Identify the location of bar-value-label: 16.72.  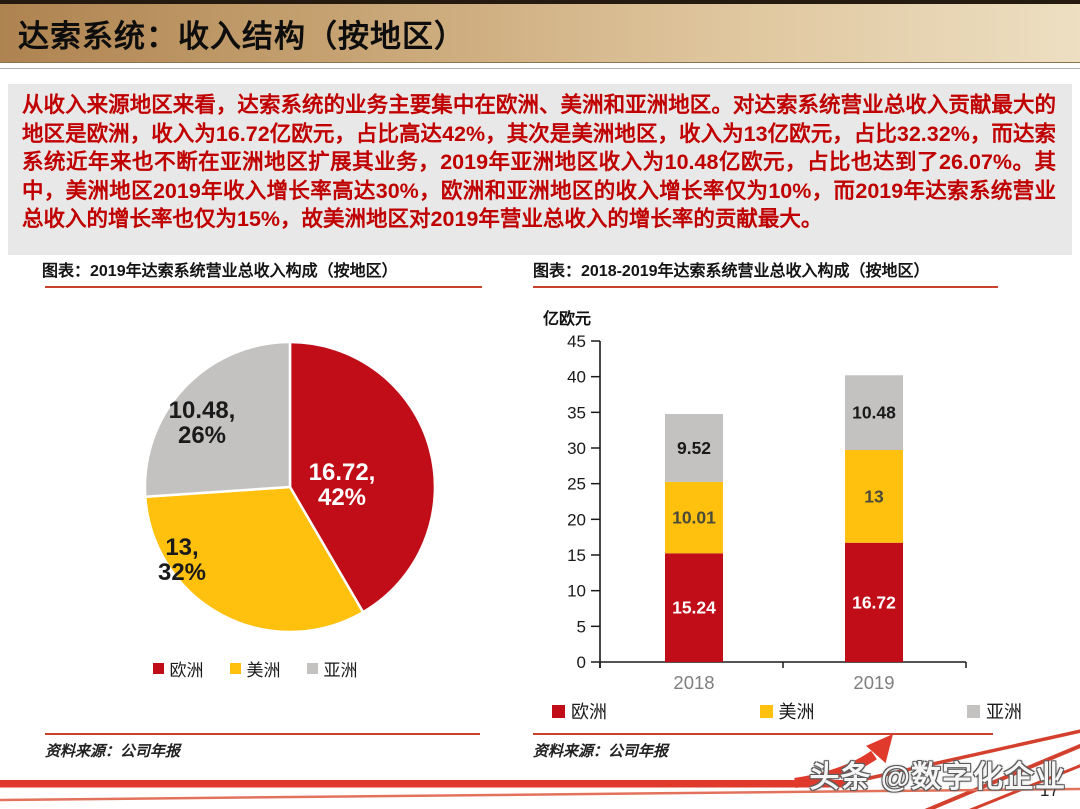
(874, 602).